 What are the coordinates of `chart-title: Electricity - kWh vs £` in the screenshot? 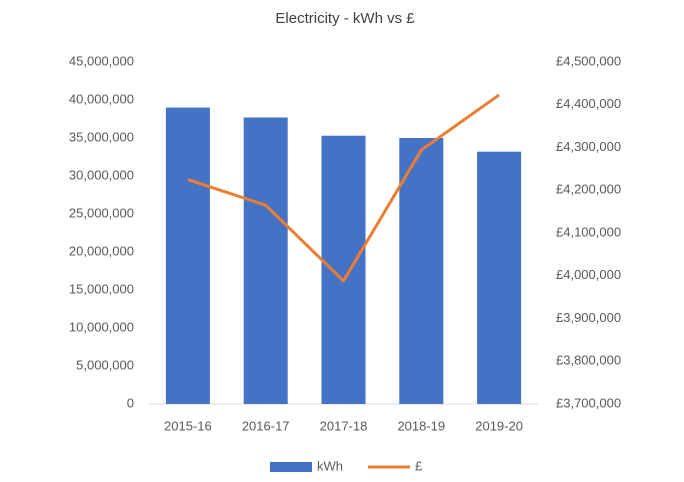 It's located at (345, 18).